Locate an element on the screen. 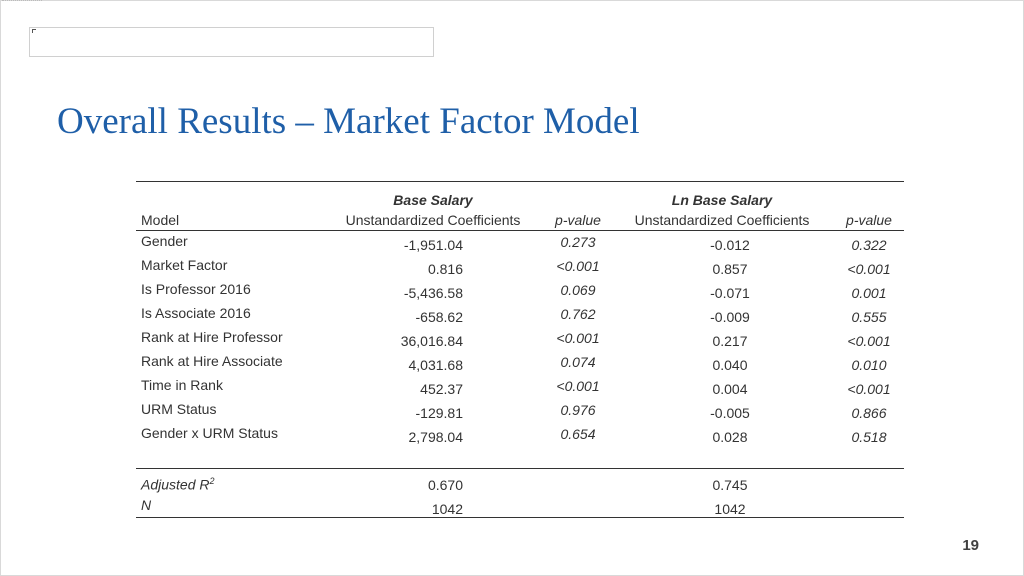 The width and height of the screenshot is (1024, 576). row-ln-coefficient: 0.040 is located at coordinates (730, 365).